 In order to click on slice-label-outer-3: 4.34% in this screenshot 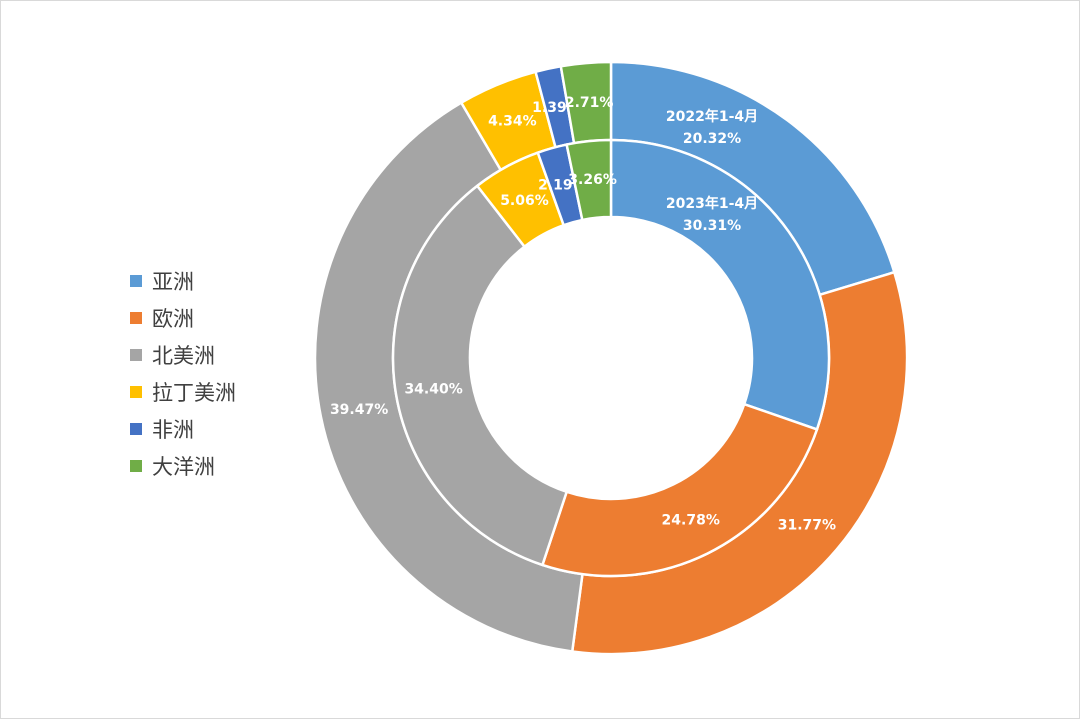, I will do `click(512, 122)`.